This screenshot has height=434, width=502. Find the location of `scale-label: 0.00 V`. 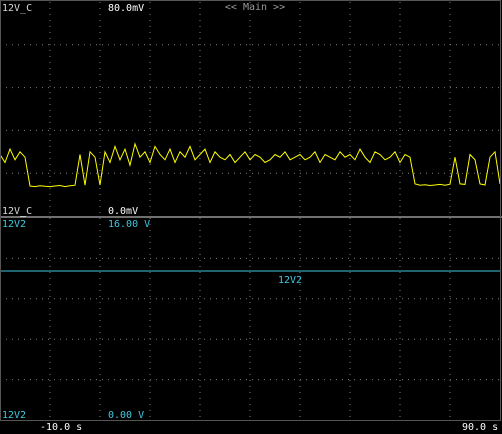

scale-label: 0.00 V is located at coordinates (126, 415).